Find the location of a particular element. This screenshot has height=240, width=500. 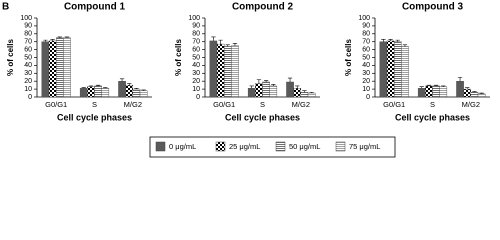

legend-label: 75 μg/mL is located at coordinates (364, 146).